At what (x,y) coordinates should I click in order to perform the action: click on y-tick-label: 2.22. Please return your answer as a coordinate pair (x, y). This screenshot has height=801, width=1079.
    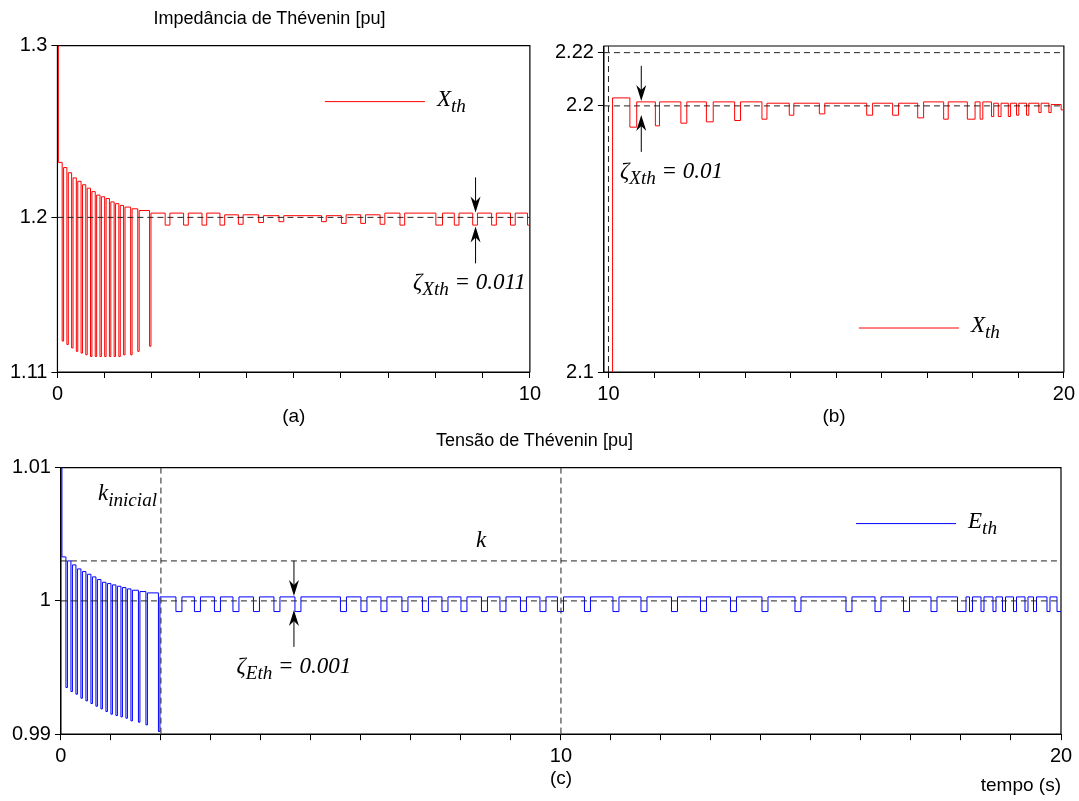
    Looking at the image, I should click on (574, 51).